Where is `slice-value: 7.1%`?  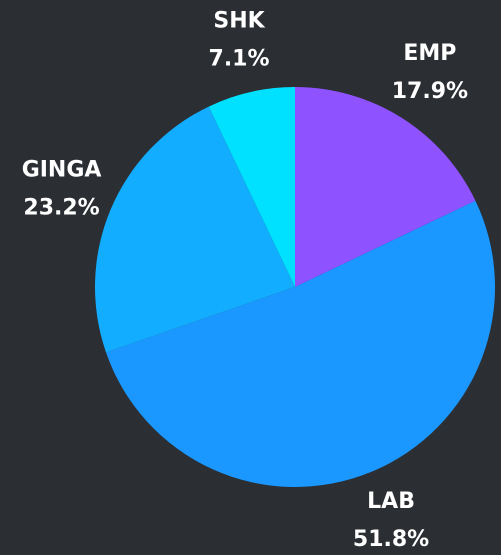 slice-value: 7.1% is located at coordinates (239, 58).